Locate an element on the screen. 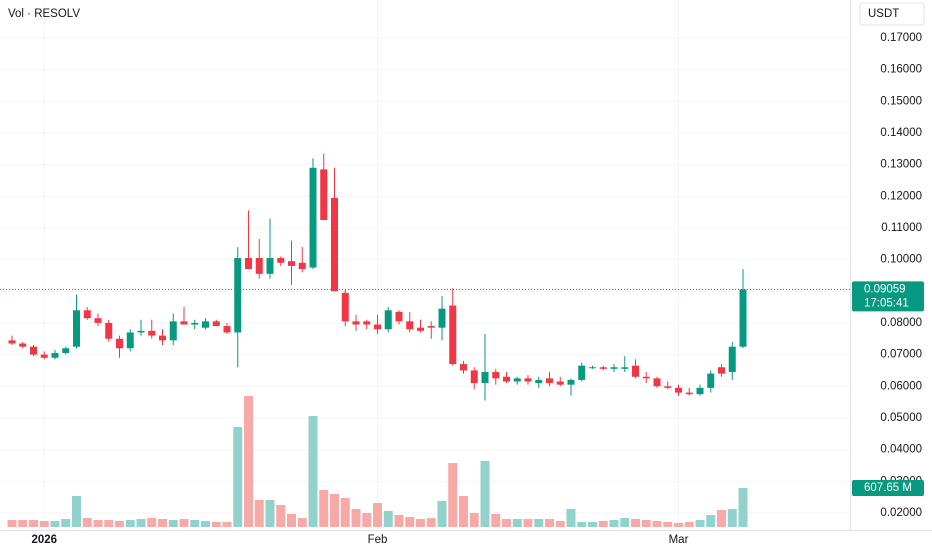 The width and height of the screenshot is (932, 550). last-price-box is located at coordinates (888, 296).